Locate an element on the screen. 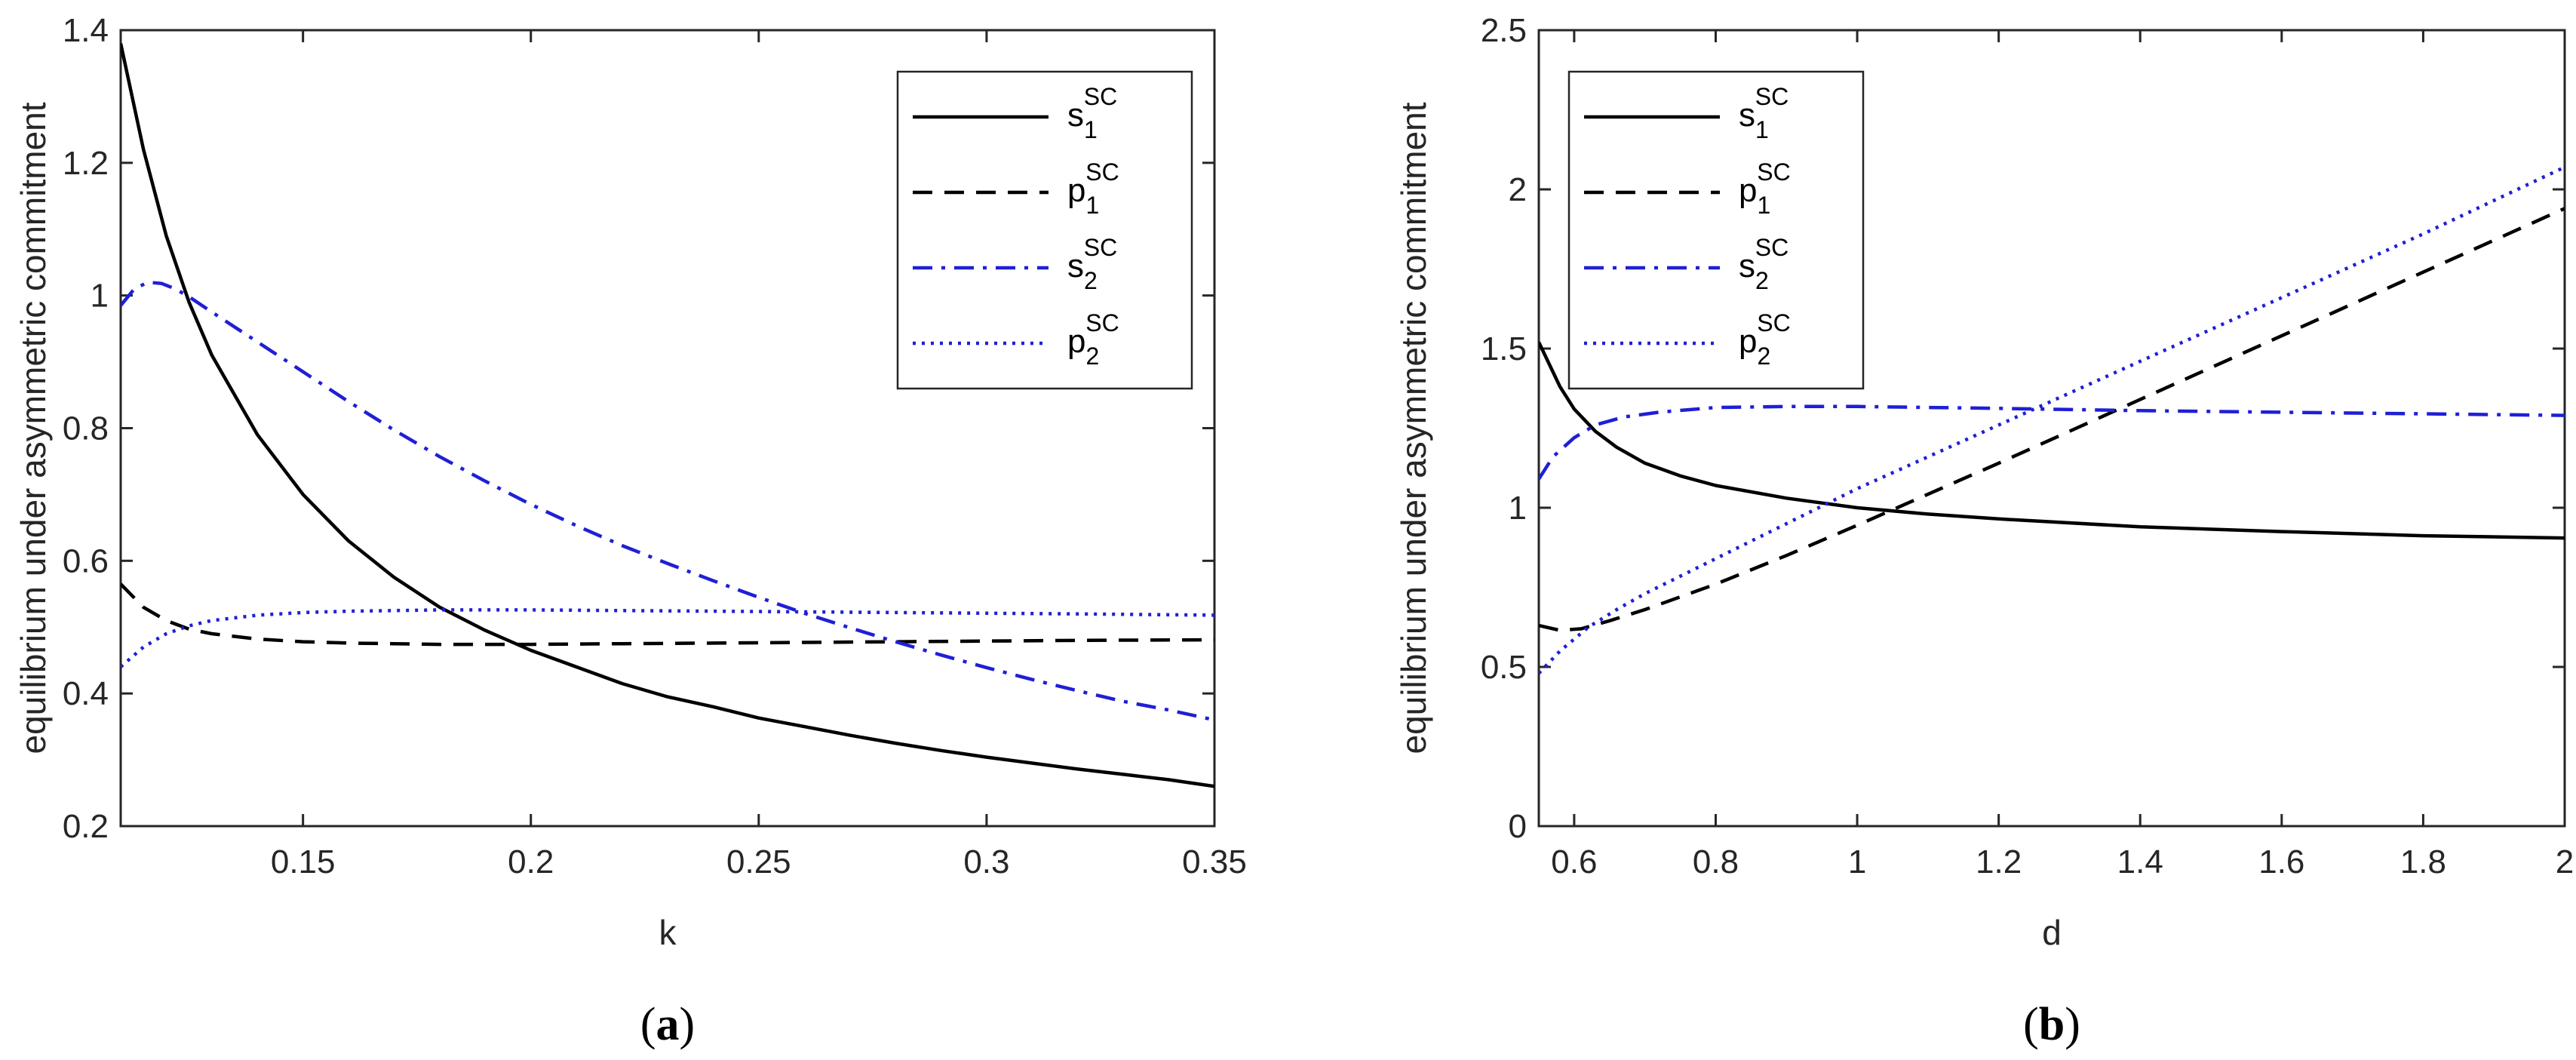  caption-letter: a is located at coordinates (668, 1024).